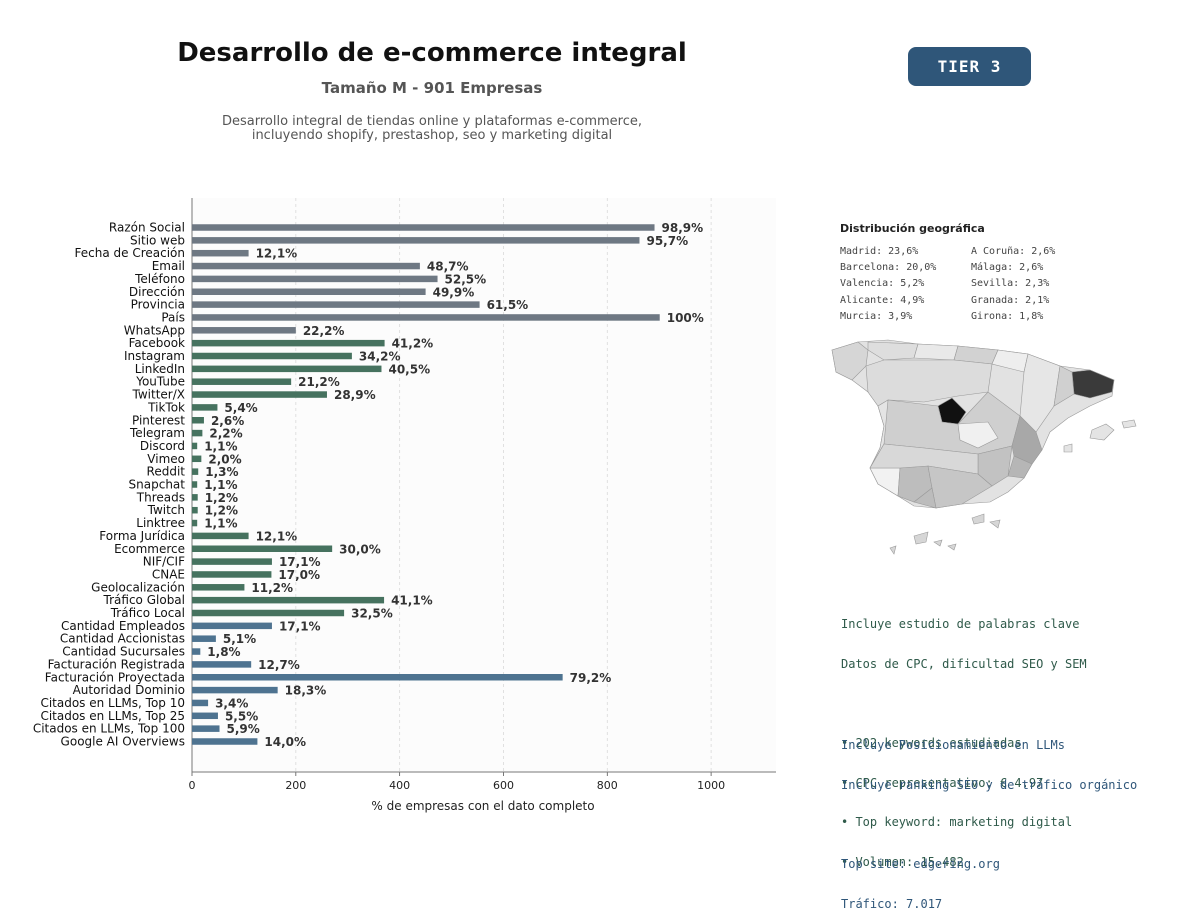  I want to click on y-tick-label: Teléfono, so click(159, 279).